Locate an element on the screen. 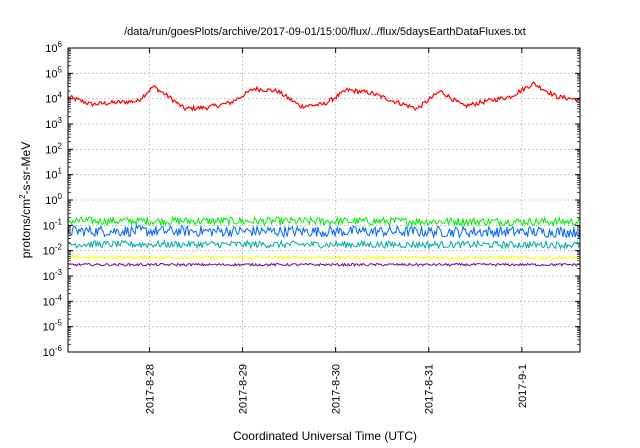  y-tick-label: 10⁴ is located at coordinates (53, 98).